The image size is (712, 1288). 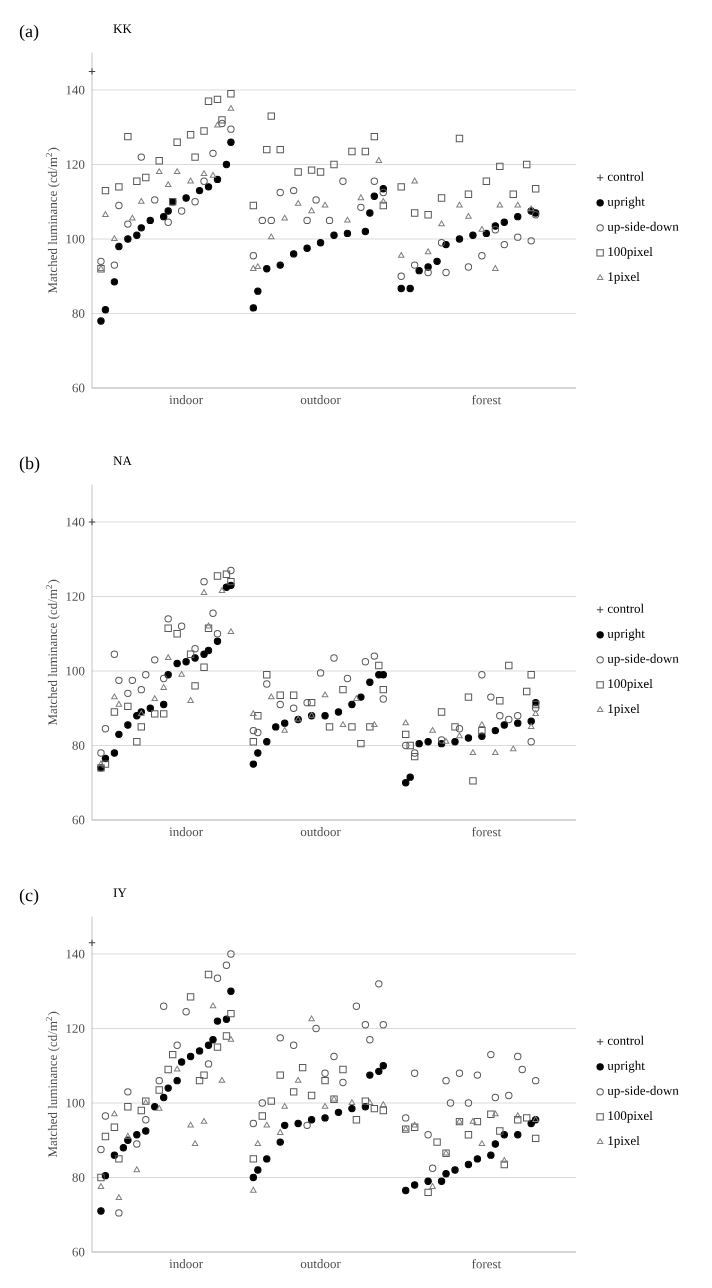 What do you see at coordinates (29, 464) in the screenshot?
I see `chart-title: (b)` at bounding box center [29, 464].